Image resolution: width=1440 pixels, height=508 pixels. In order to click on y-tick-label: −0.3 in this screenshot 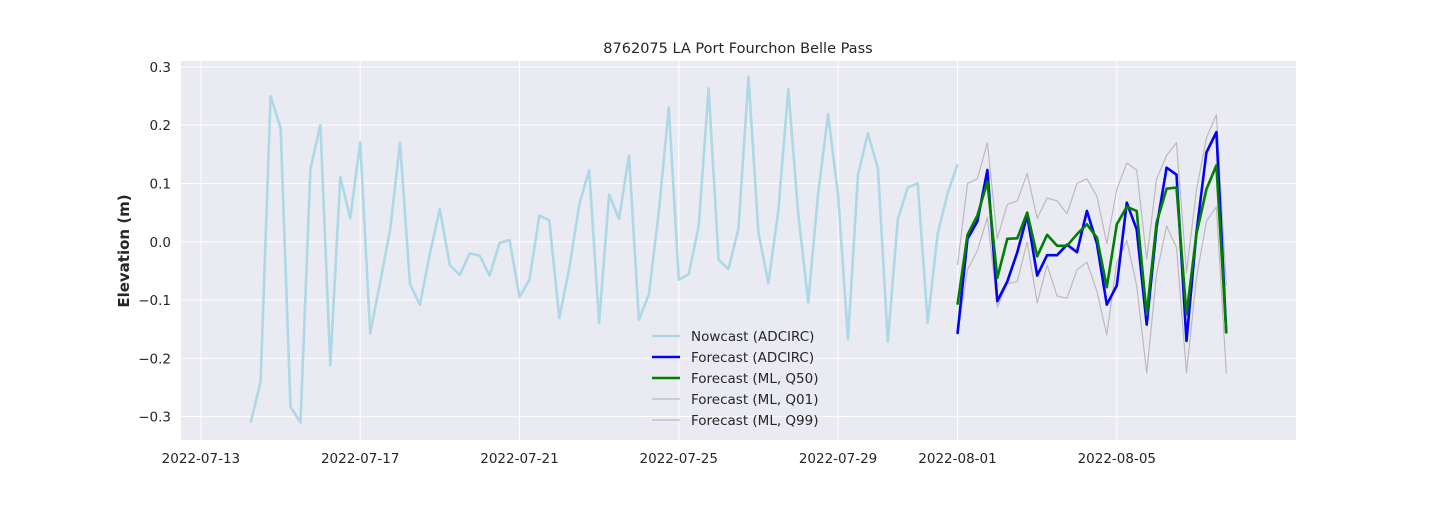, I will do `click(154, 418)`.